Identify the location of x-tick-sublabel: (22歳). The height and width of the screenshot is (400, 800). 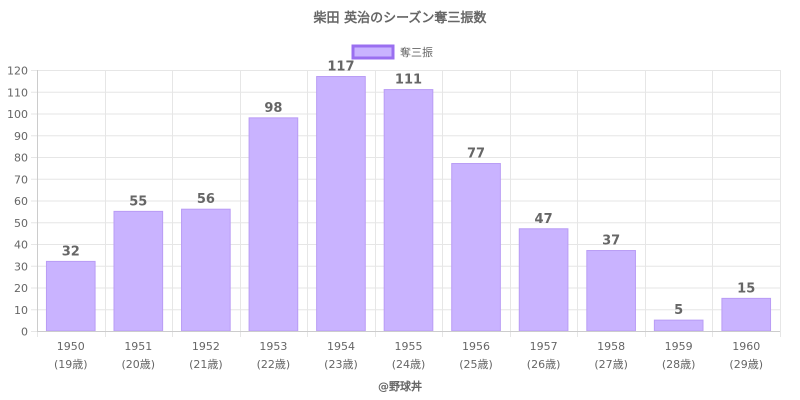
(274, 364).